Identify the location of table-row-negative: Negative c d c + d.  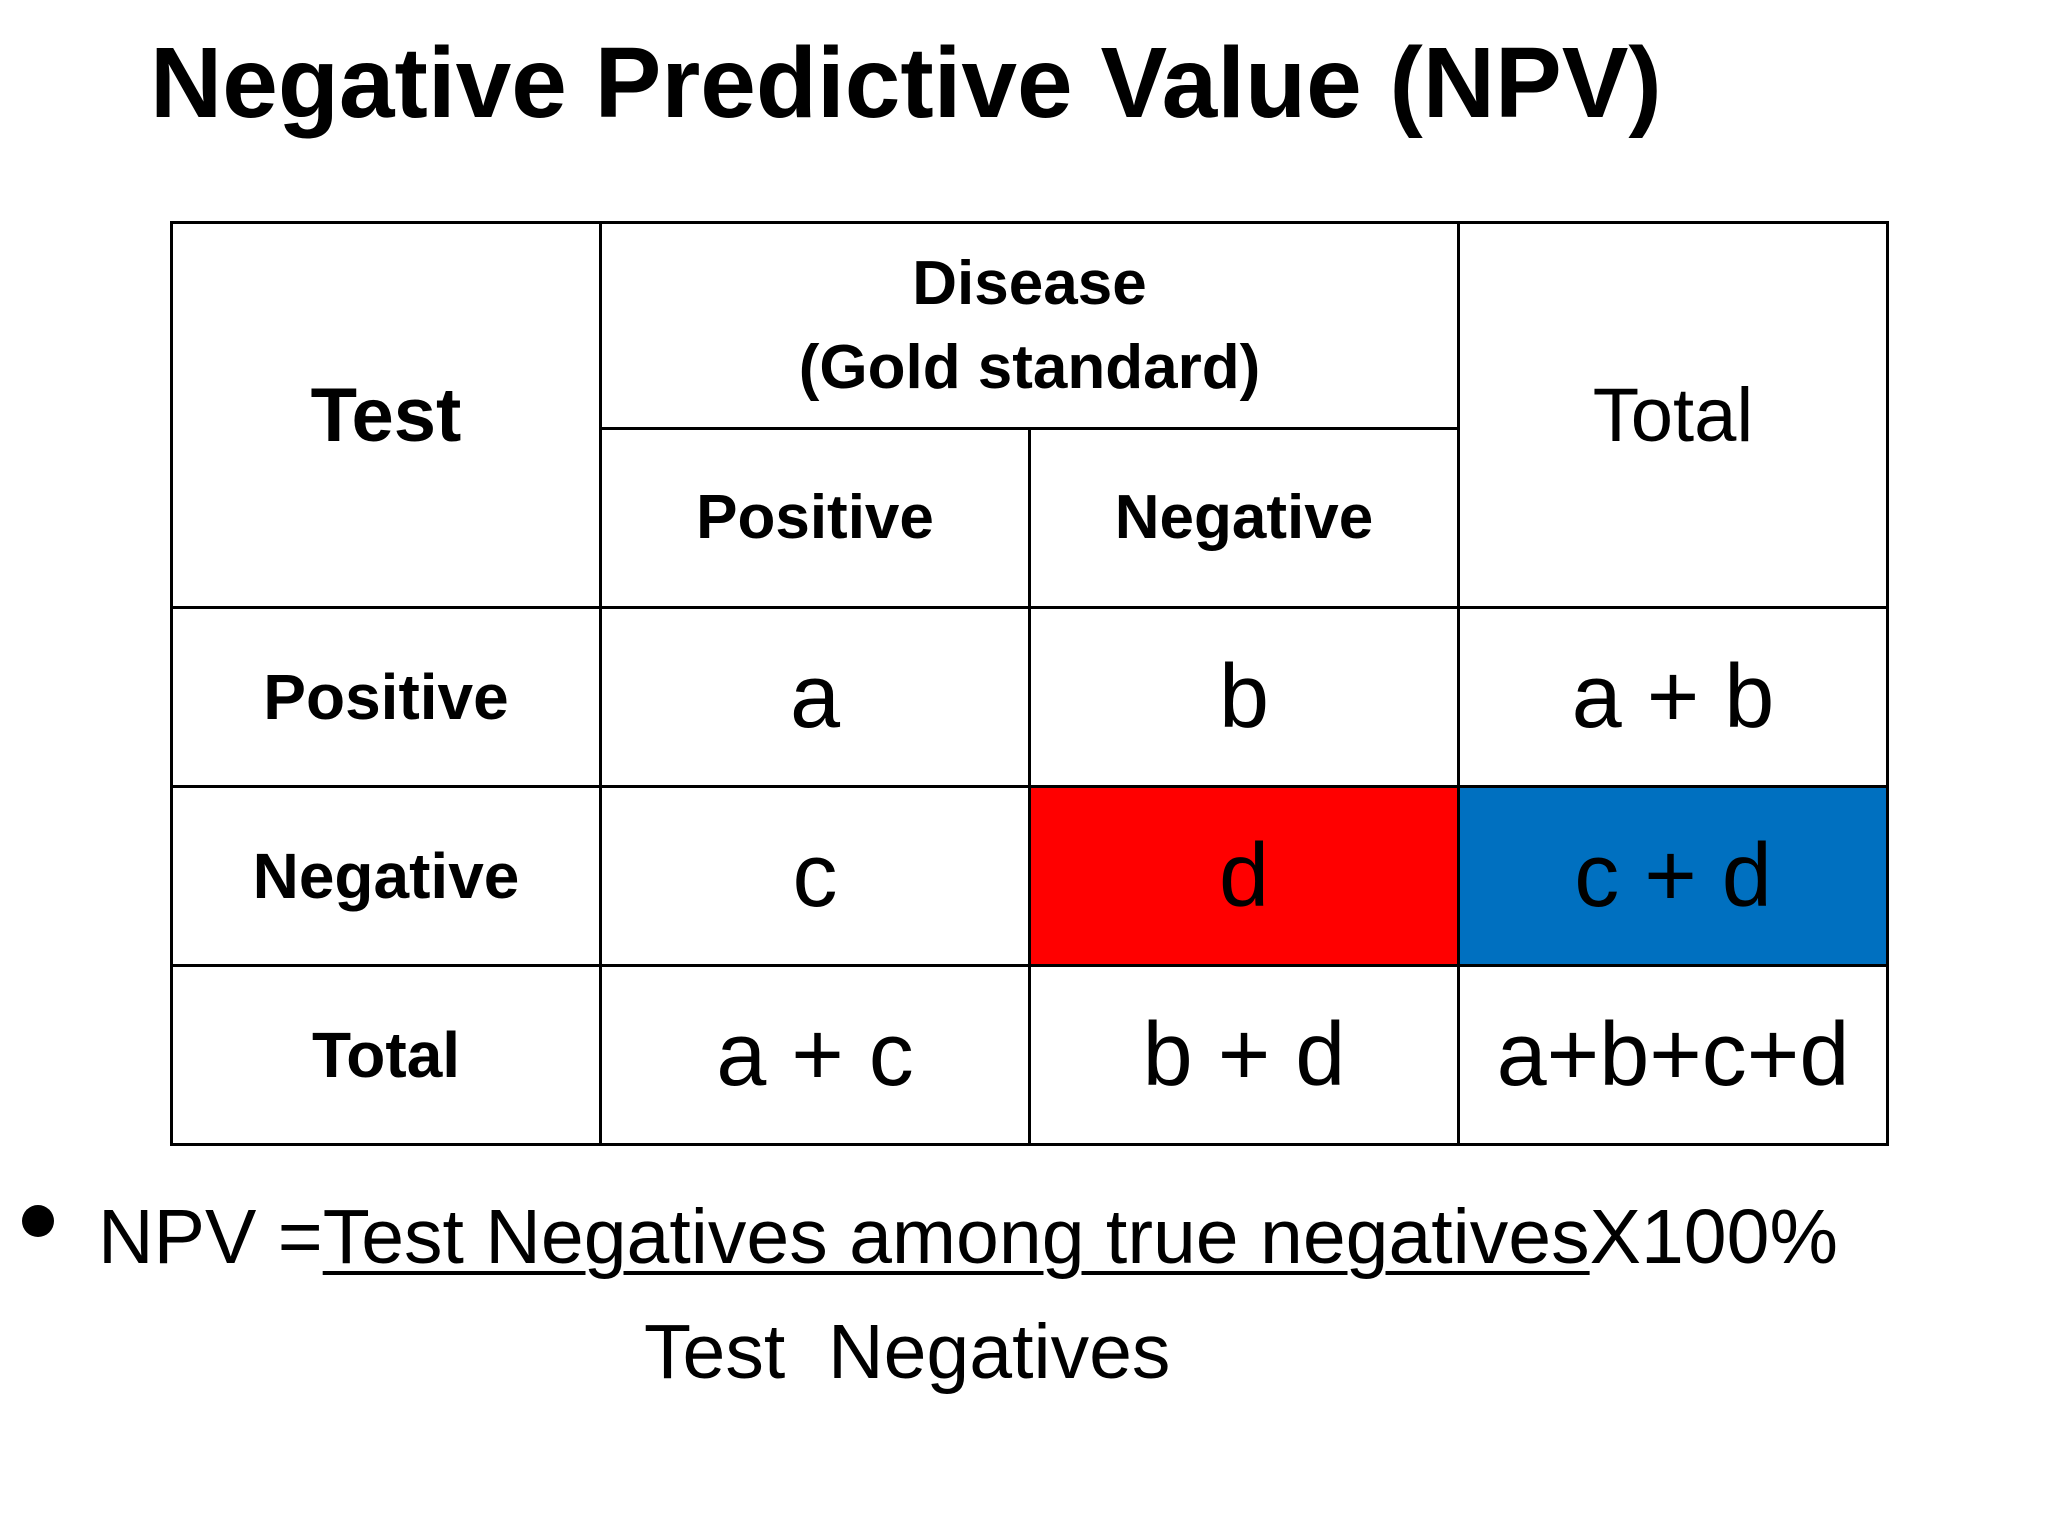
(1029, 876).